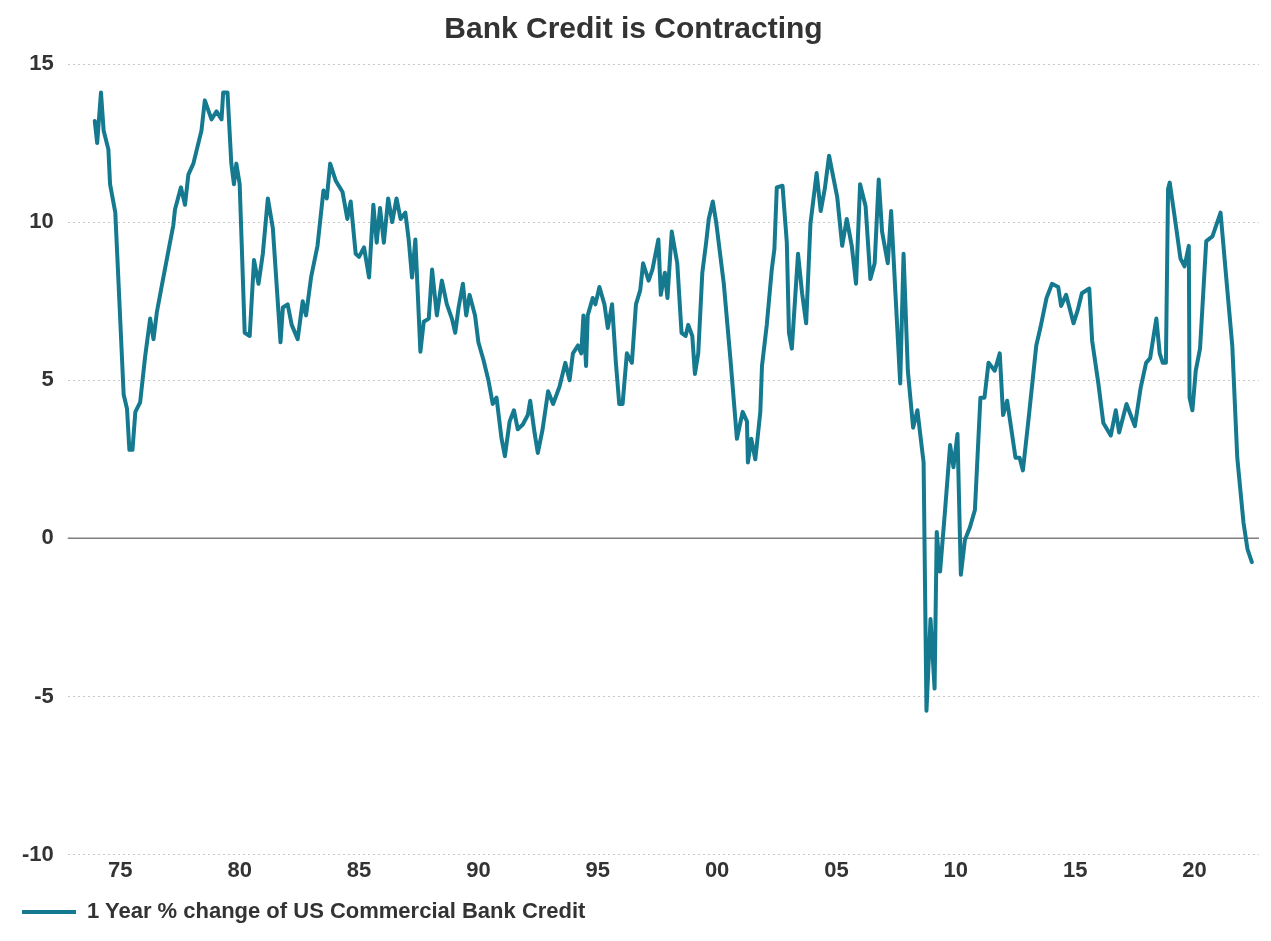 This screenshot has width=1271, height=941. What do you see at coordinates (633, 28) in the screenshot?
I see `chart-title: Bank Credit is Contracting` at bounding box center [633, 28].